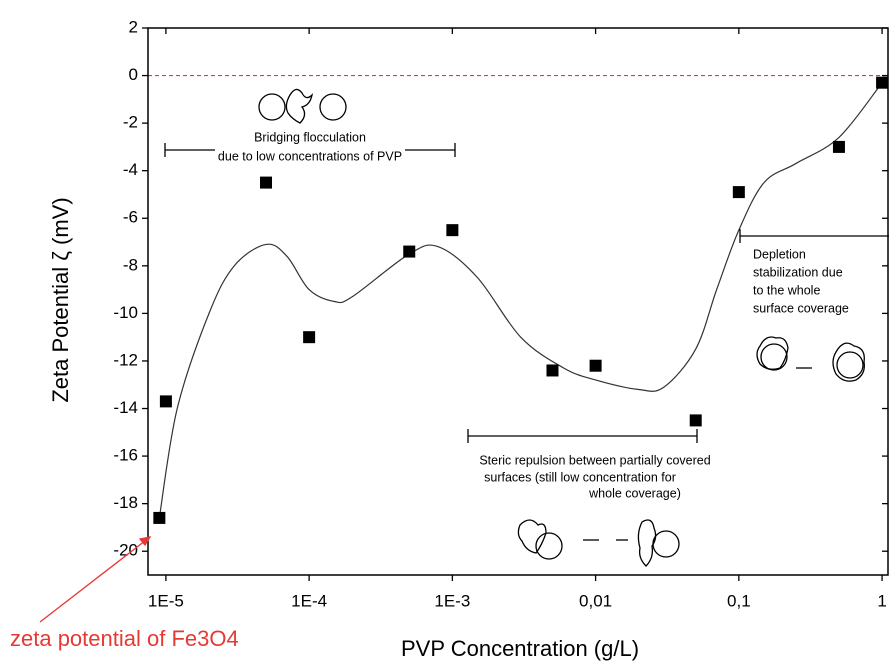  What do you see at coordinates (95, 579) in the screenshot?
I see `red-arrow` at bounding box center [95, 579].